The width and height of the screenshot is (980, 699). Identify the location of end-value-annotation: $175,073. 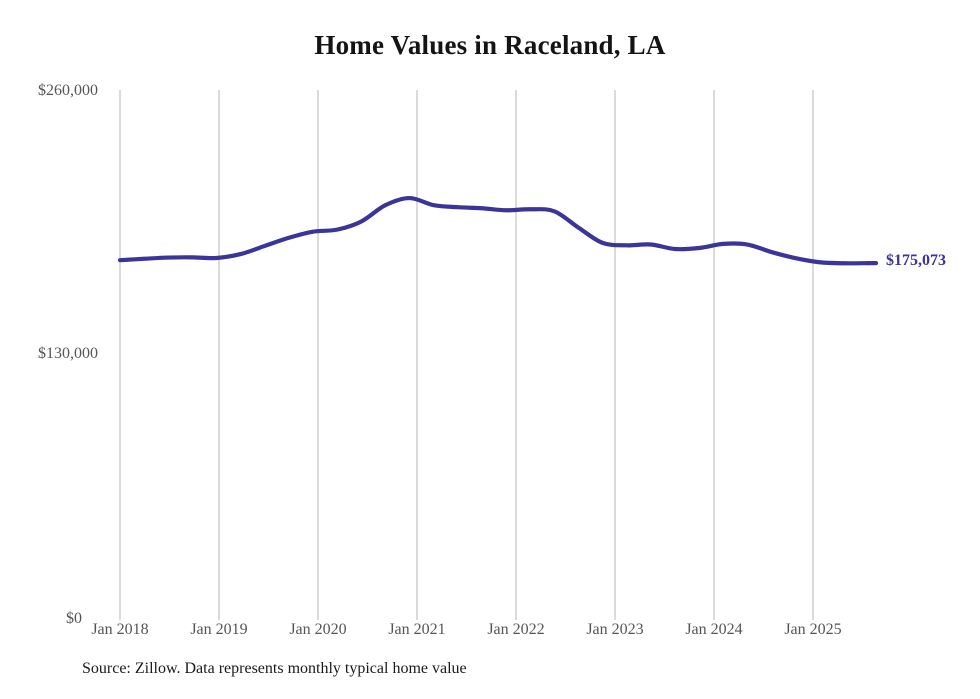
(916, 261).